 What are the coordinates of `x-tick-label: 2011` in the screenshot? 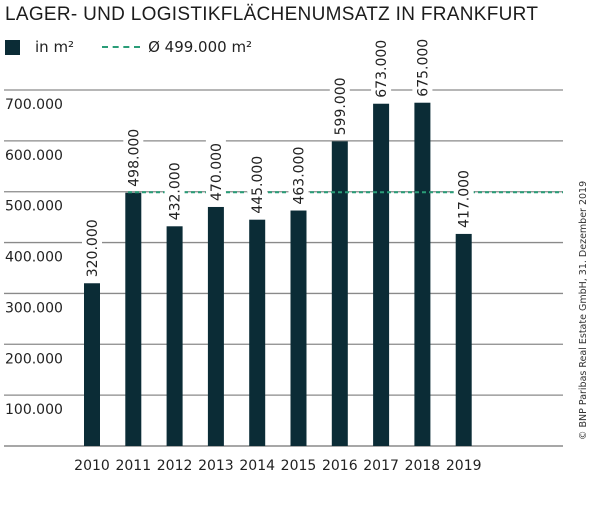 It's located at (133, 466).